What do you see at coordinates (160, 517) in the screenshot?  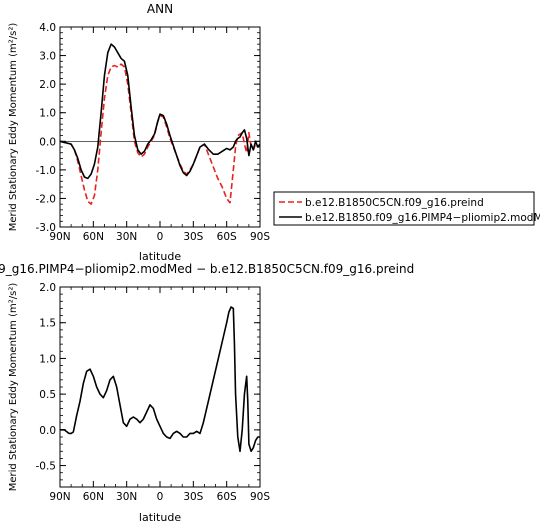 I see `bottom-chart-x-axis-label: latitude` at bounding box center [160, 517].